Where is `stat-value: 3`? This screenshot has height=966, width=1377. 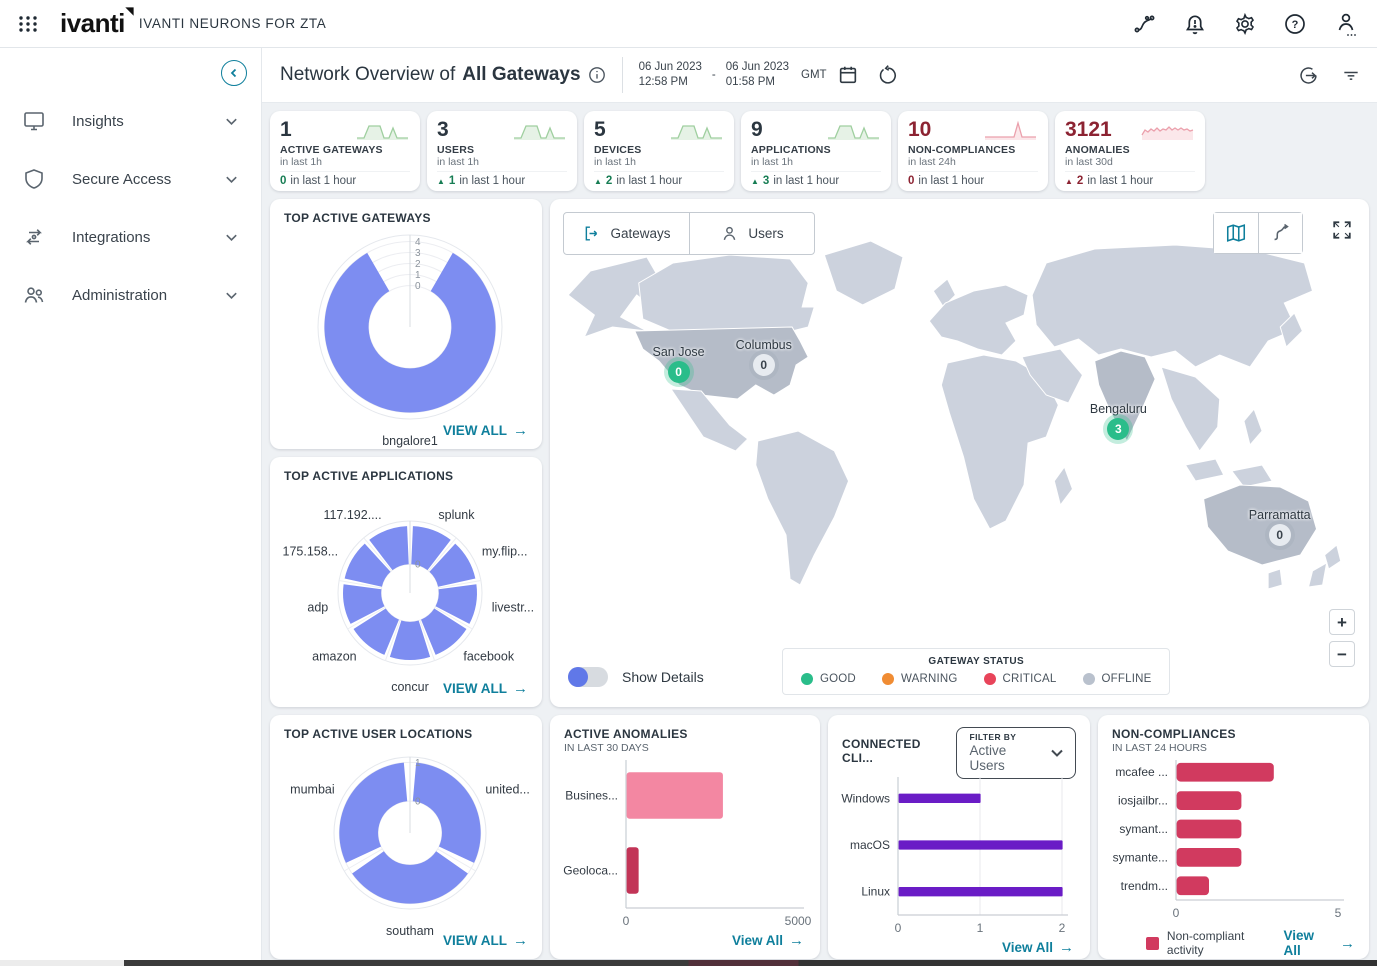 stat-value: 3 is located at coordinates (443, 129).